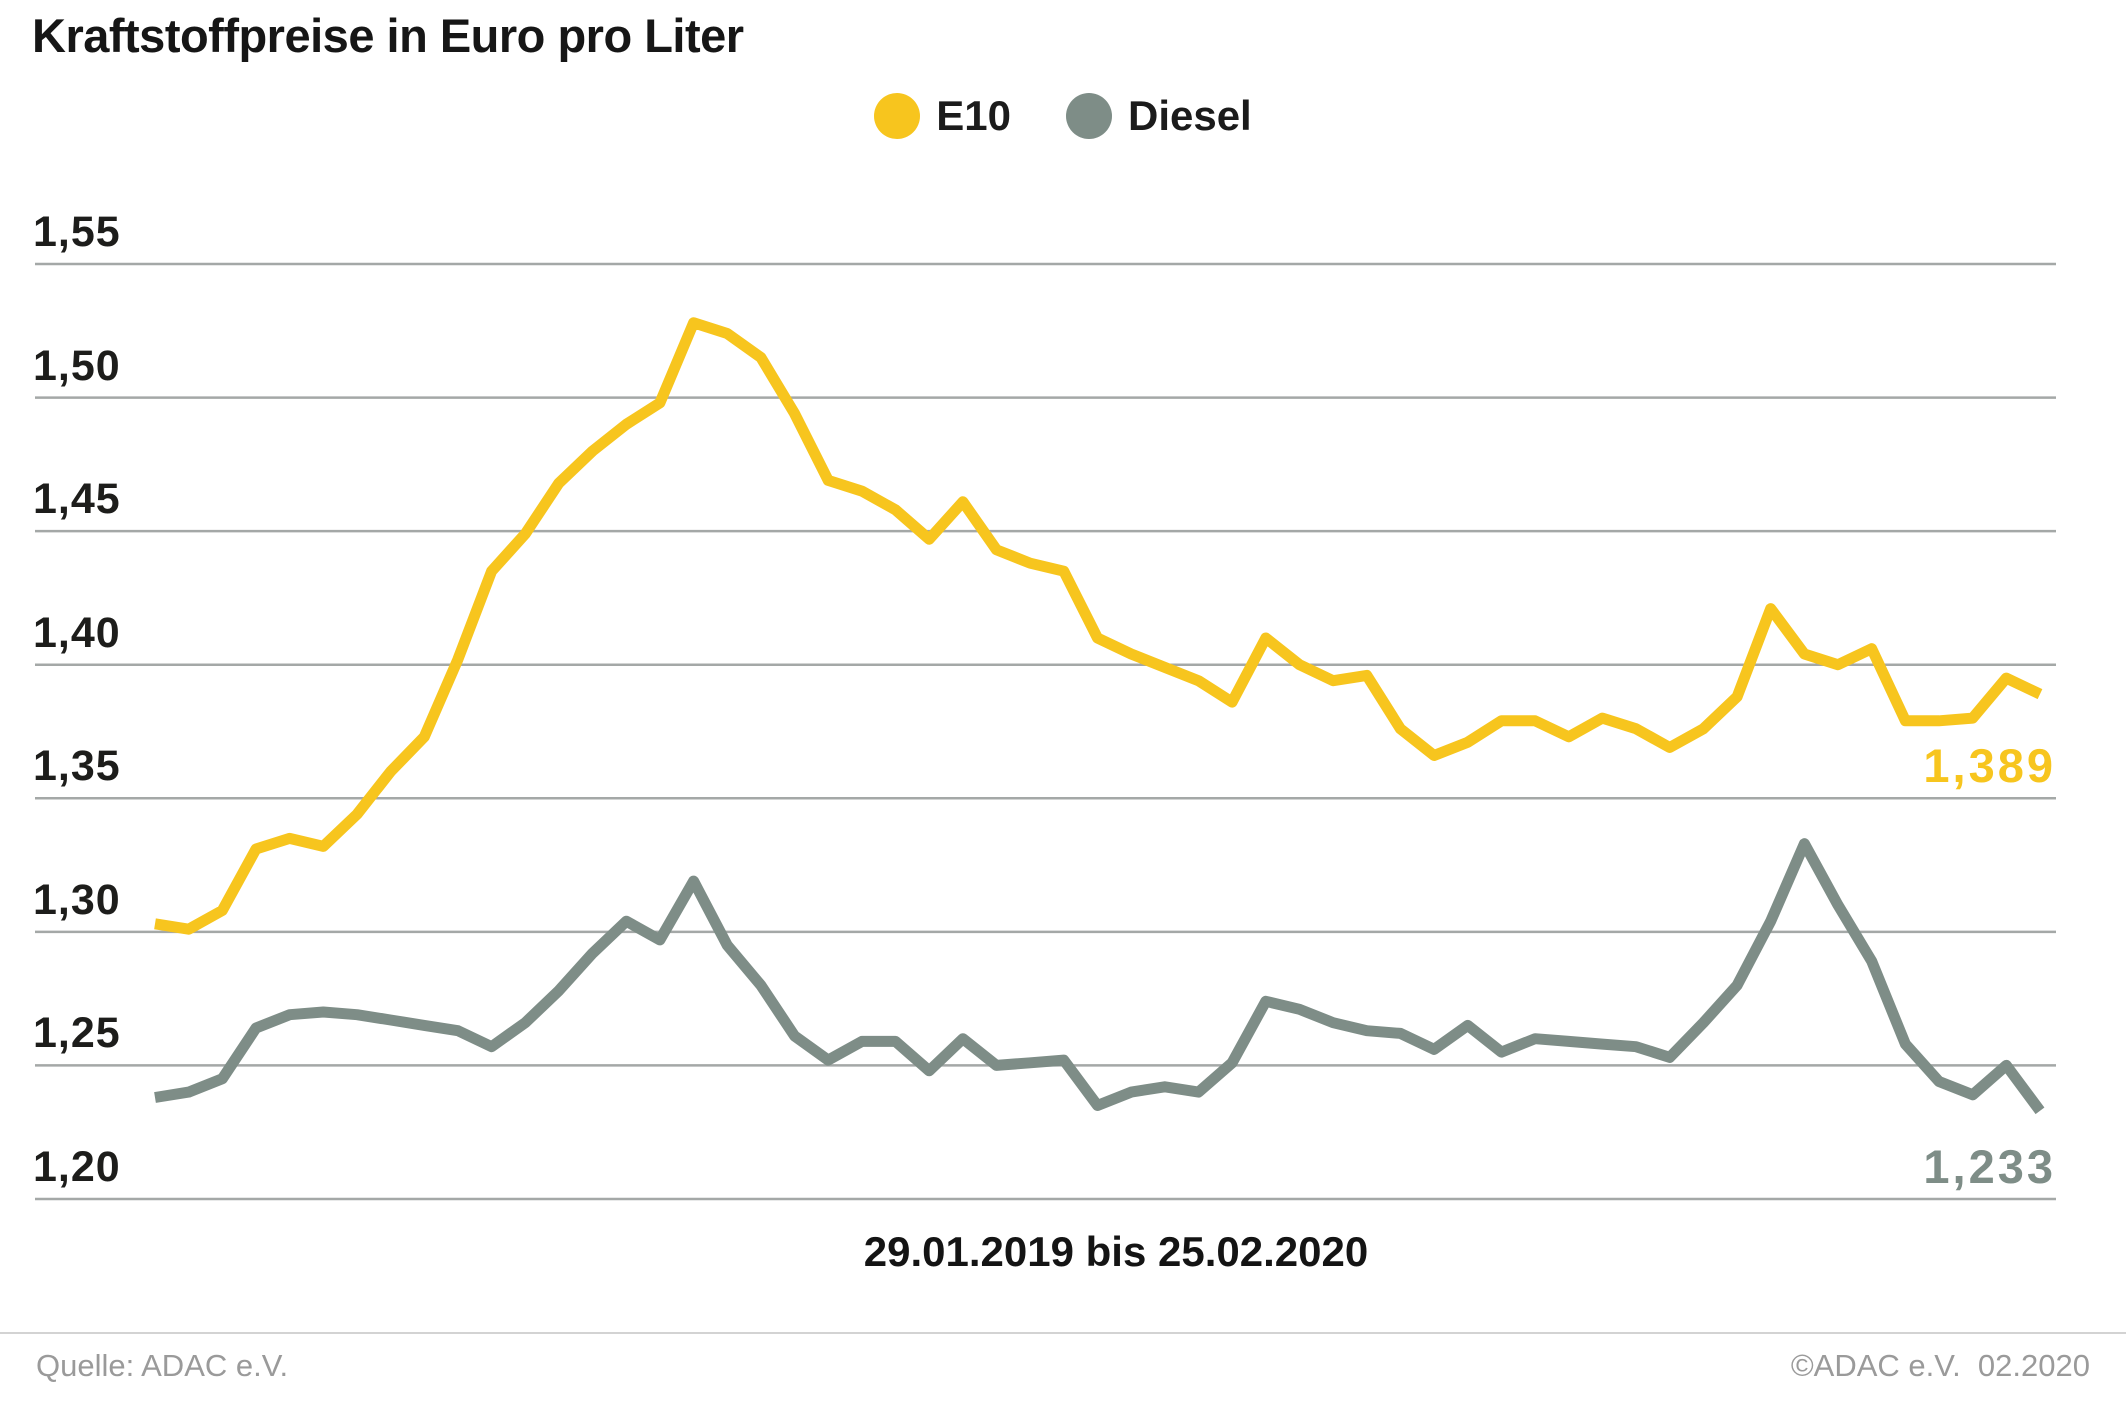 This screenshot has width=2126, height=1417. What do you see at coordinates (77, 899) in the screenshot?
I see `y-axis-label: 1,30` at bounding box center [77, 899].